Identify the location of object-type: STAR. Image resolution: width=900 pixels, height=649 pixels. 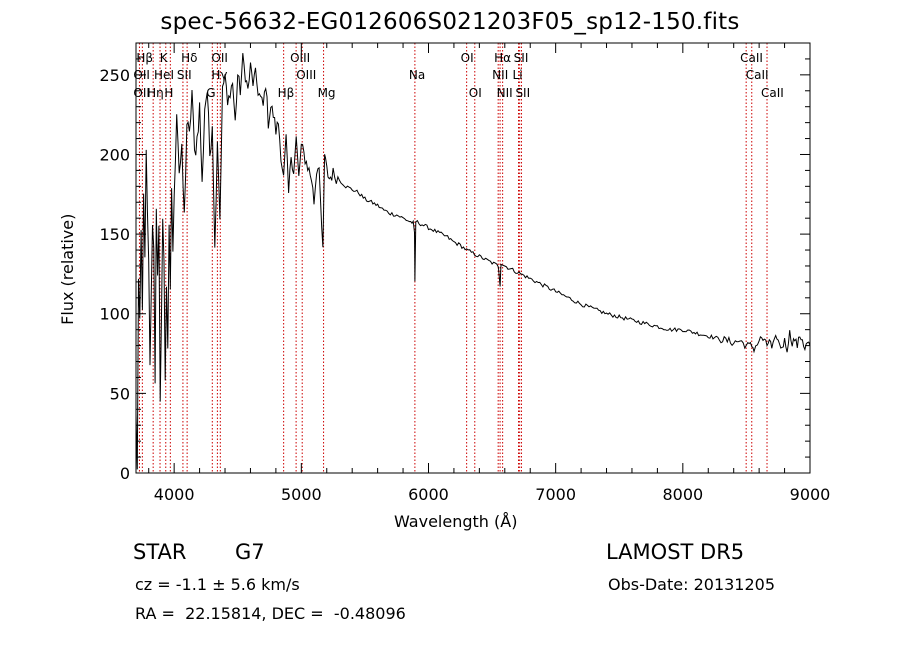
(160, 552).